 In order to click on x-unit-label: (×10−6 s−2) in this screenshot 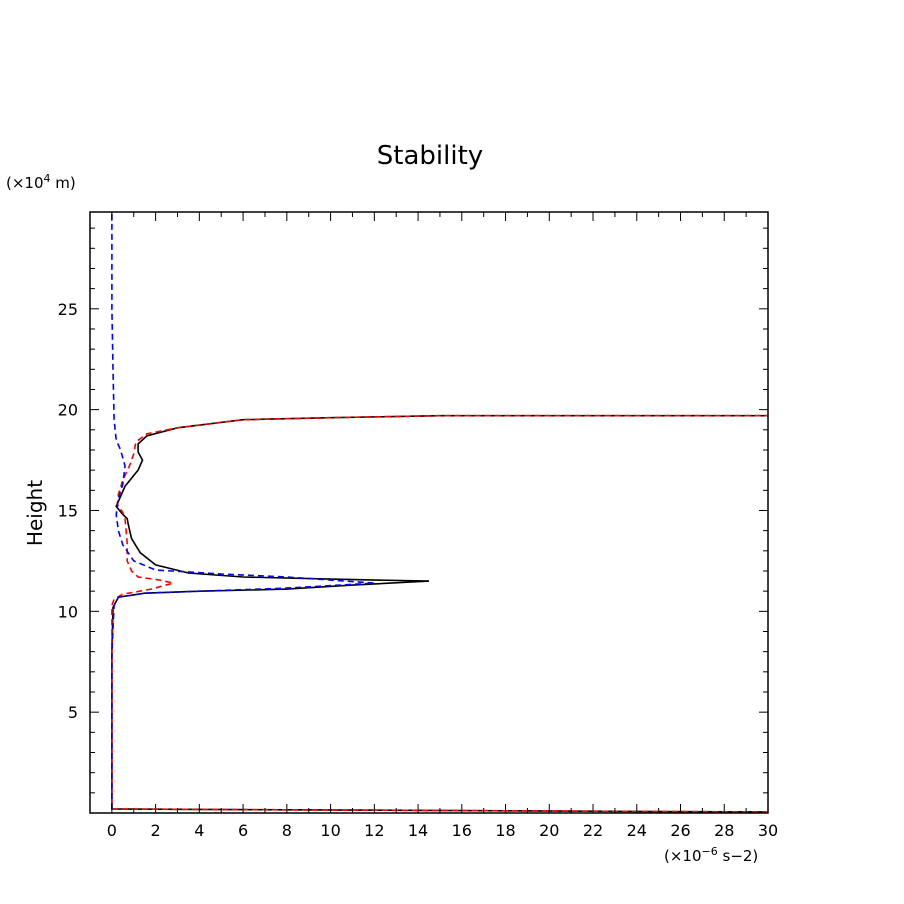, I will do `click(711, 855)`.